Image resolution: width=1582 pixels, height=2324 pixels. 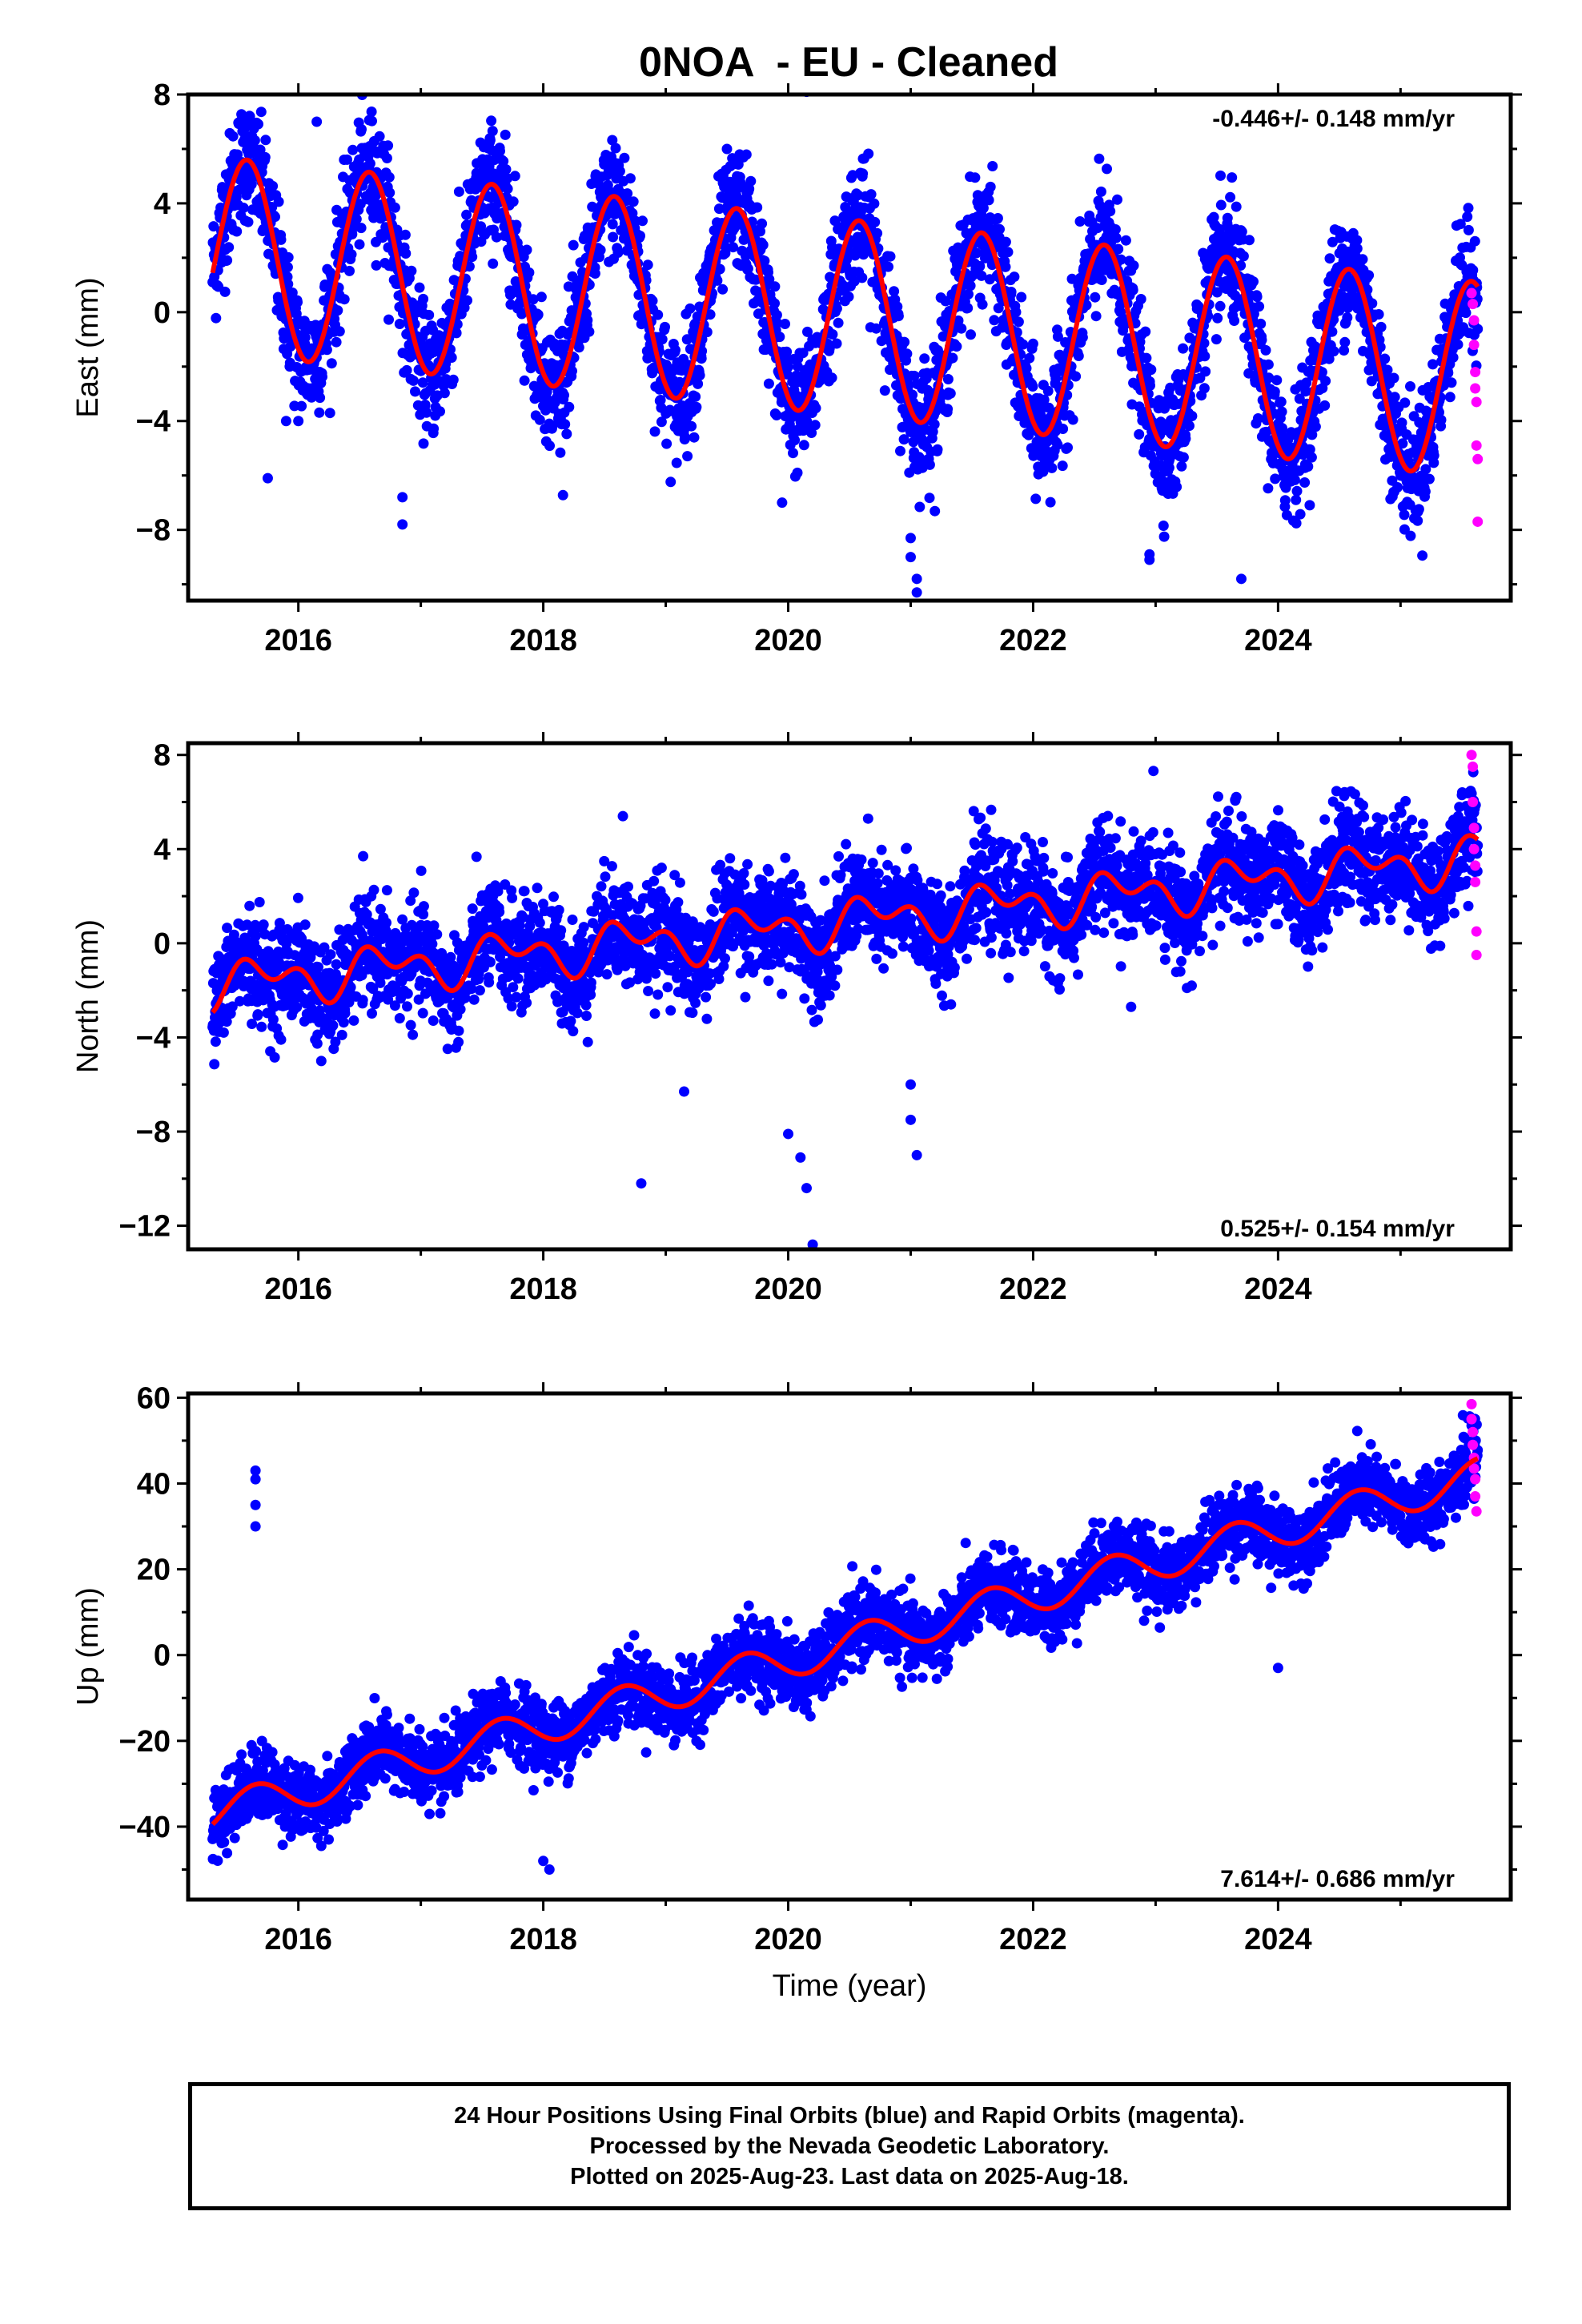 What do you see at coordinates (154, 531) in the screenshot?
I see `y-tick-label: −8` at bounding box center [154, 531].